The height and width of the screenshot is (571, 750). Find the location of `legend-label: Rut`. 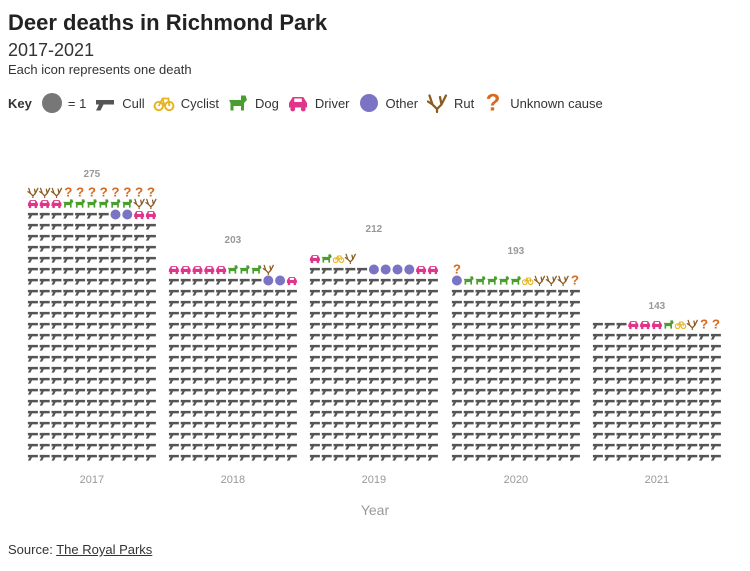

legend-label: Rut is located at coordinates (464, 103).